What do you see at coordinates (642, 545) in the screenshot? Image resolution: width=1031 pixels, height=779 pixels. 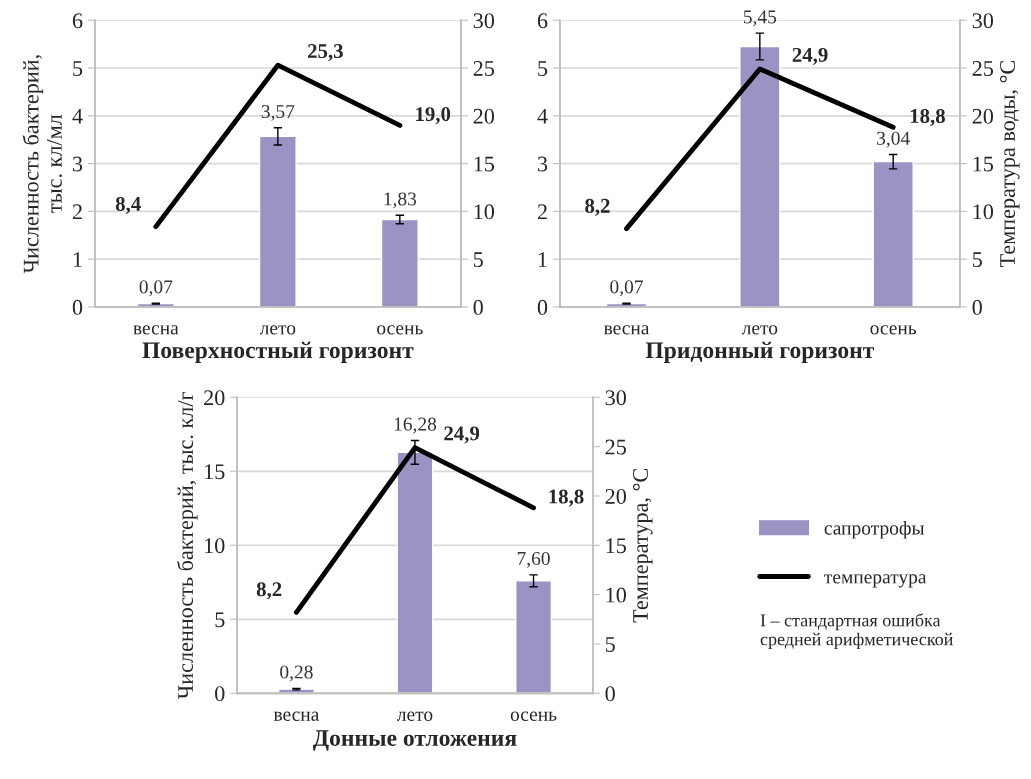 I see `y2-axis-title: Температура, °С` at bounding box center [642, 545].